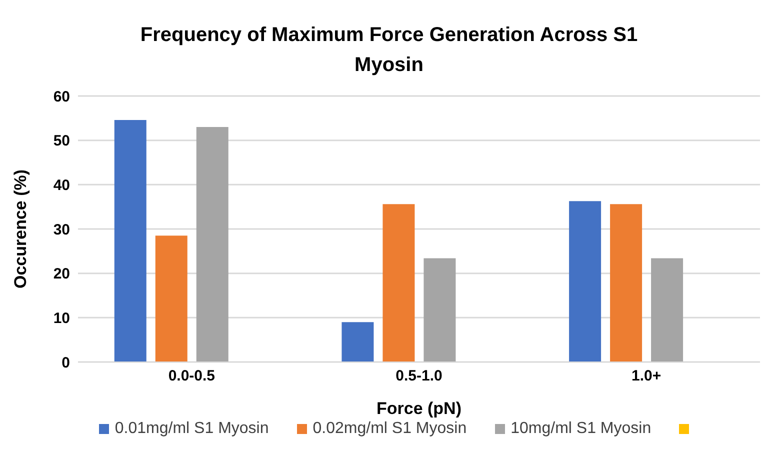 The image size is (778, 468). Describe the element at coordinates (647, 376) in the screenshot. I see `x-tick-label: 1.0+` at that location.